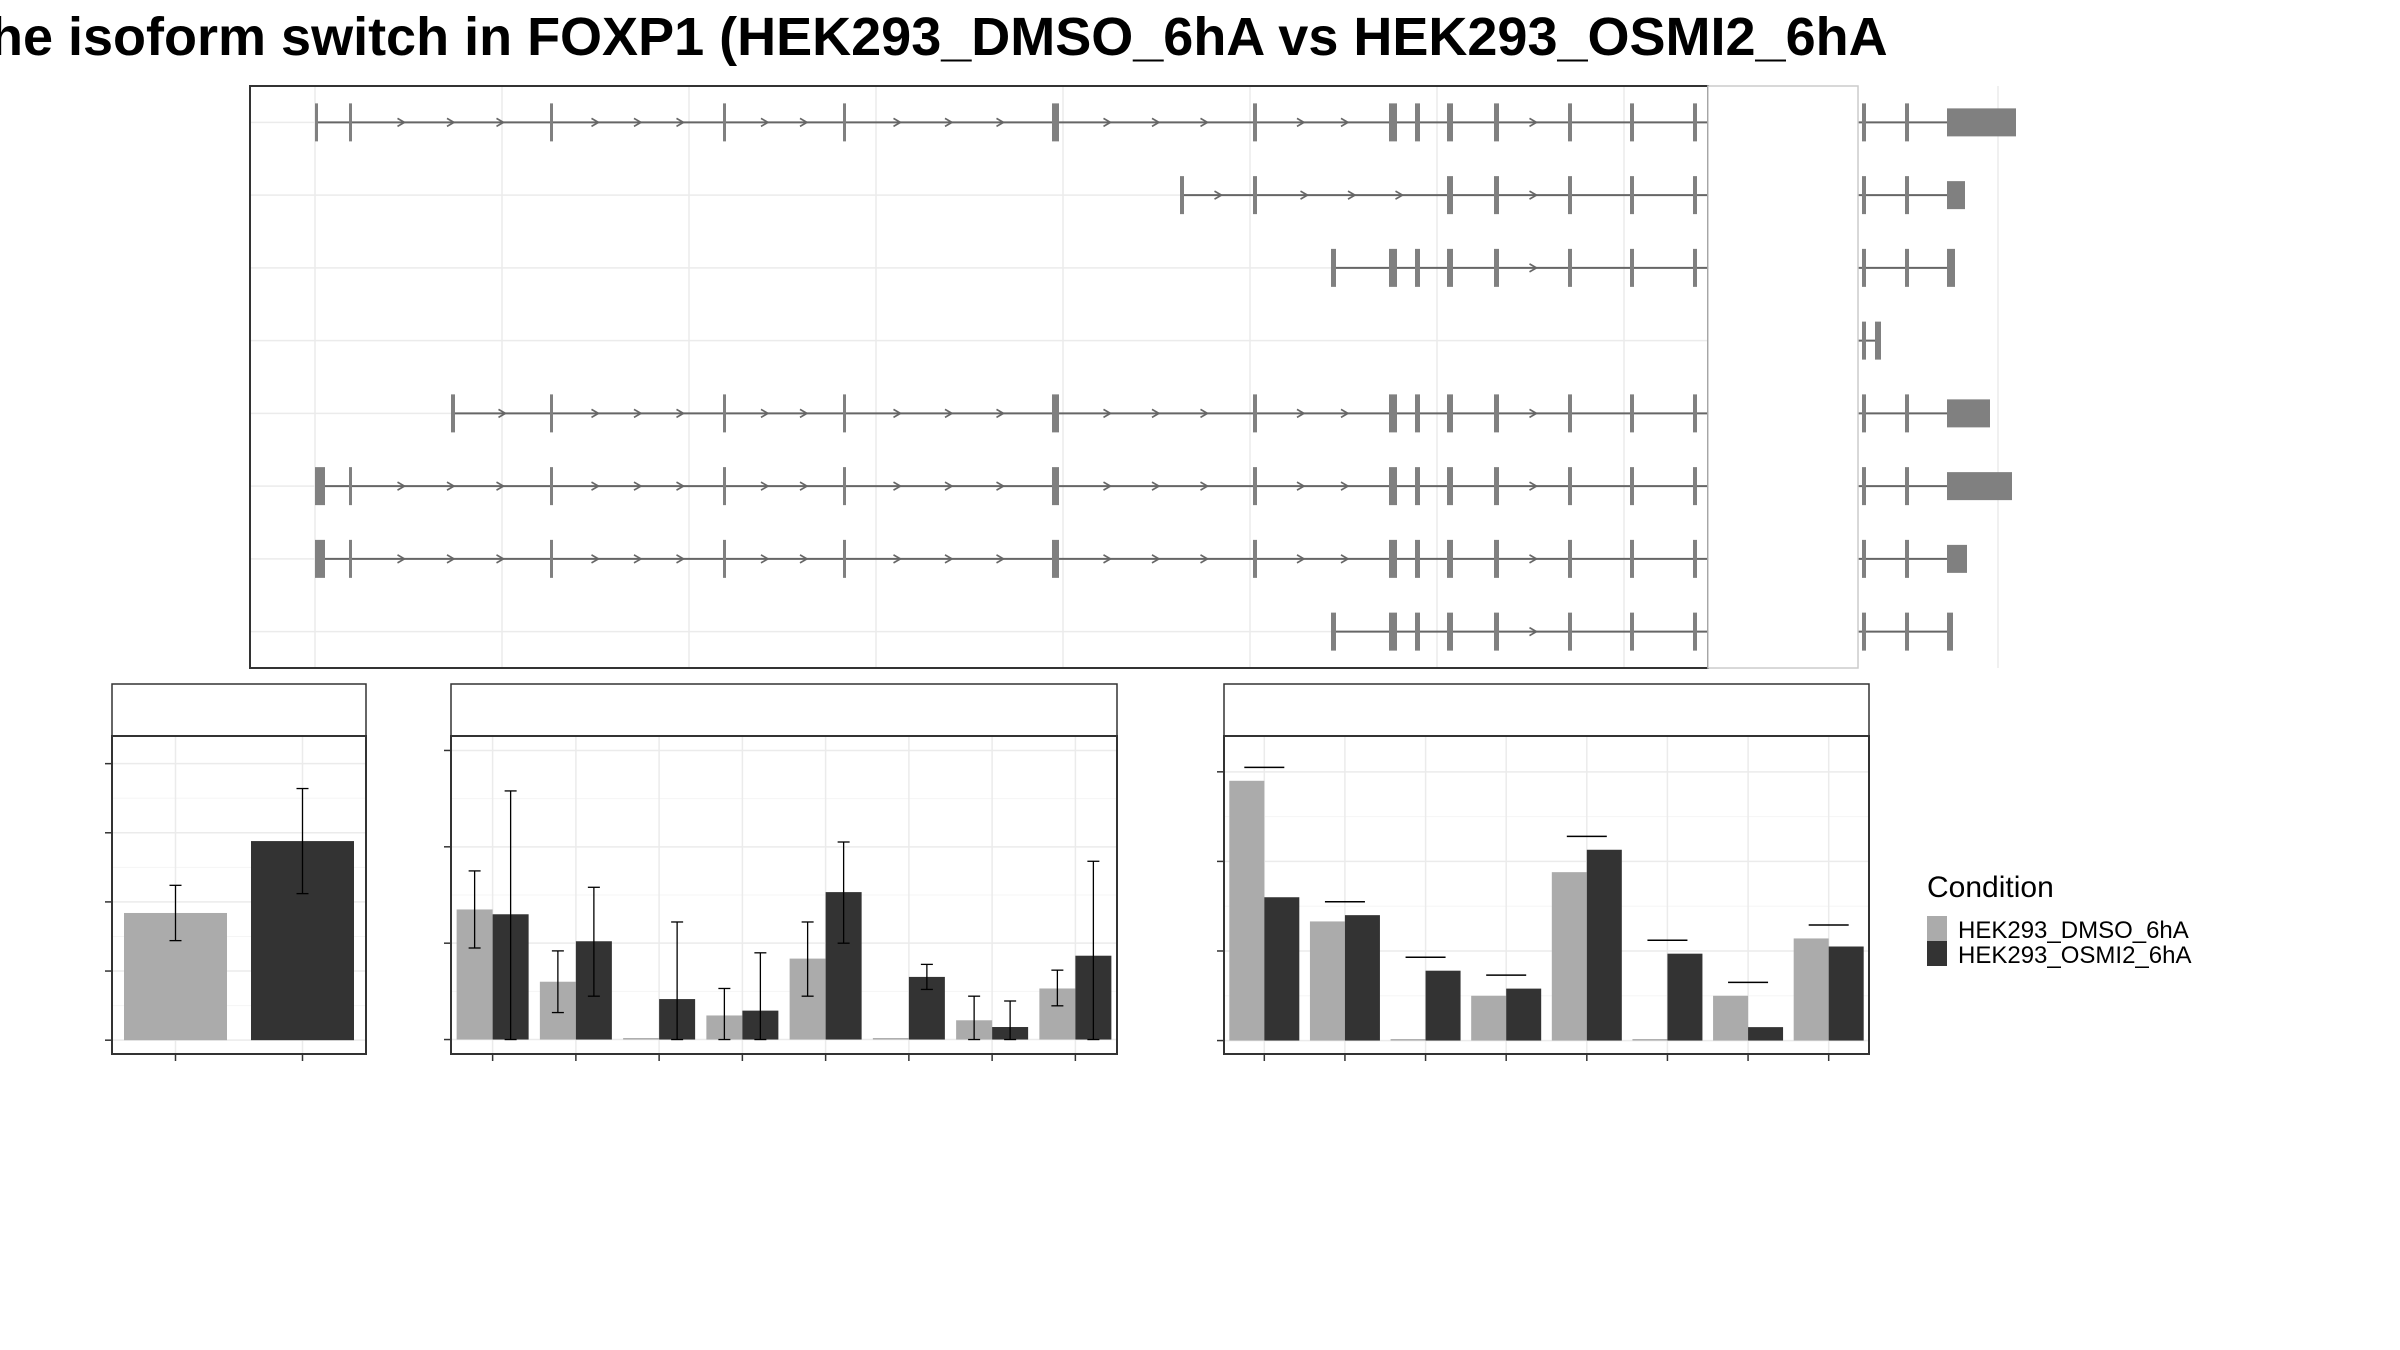 The image size is (2400, 1350). I want to click on gene-expression-panel, so click(236, 872).